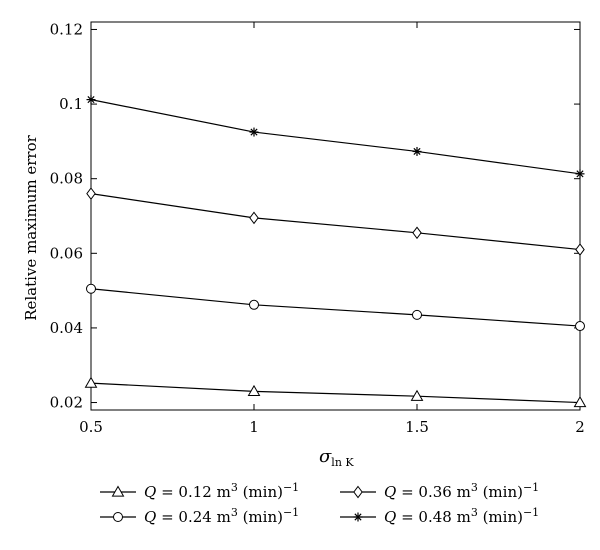  I want to click on legend-item-star: Q = 0.48 m3 (min)−1, so click(439, 516).